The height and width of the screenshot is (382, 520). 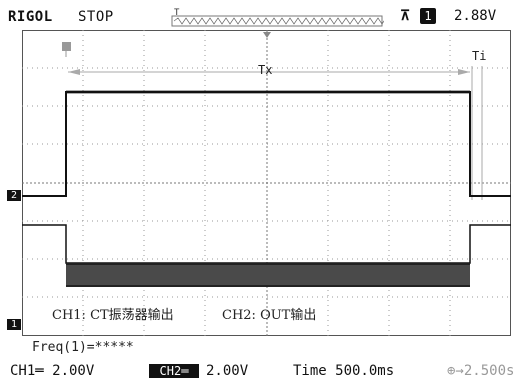 I want to click on brand-label: RIGOL, so click(x=30, y=17).